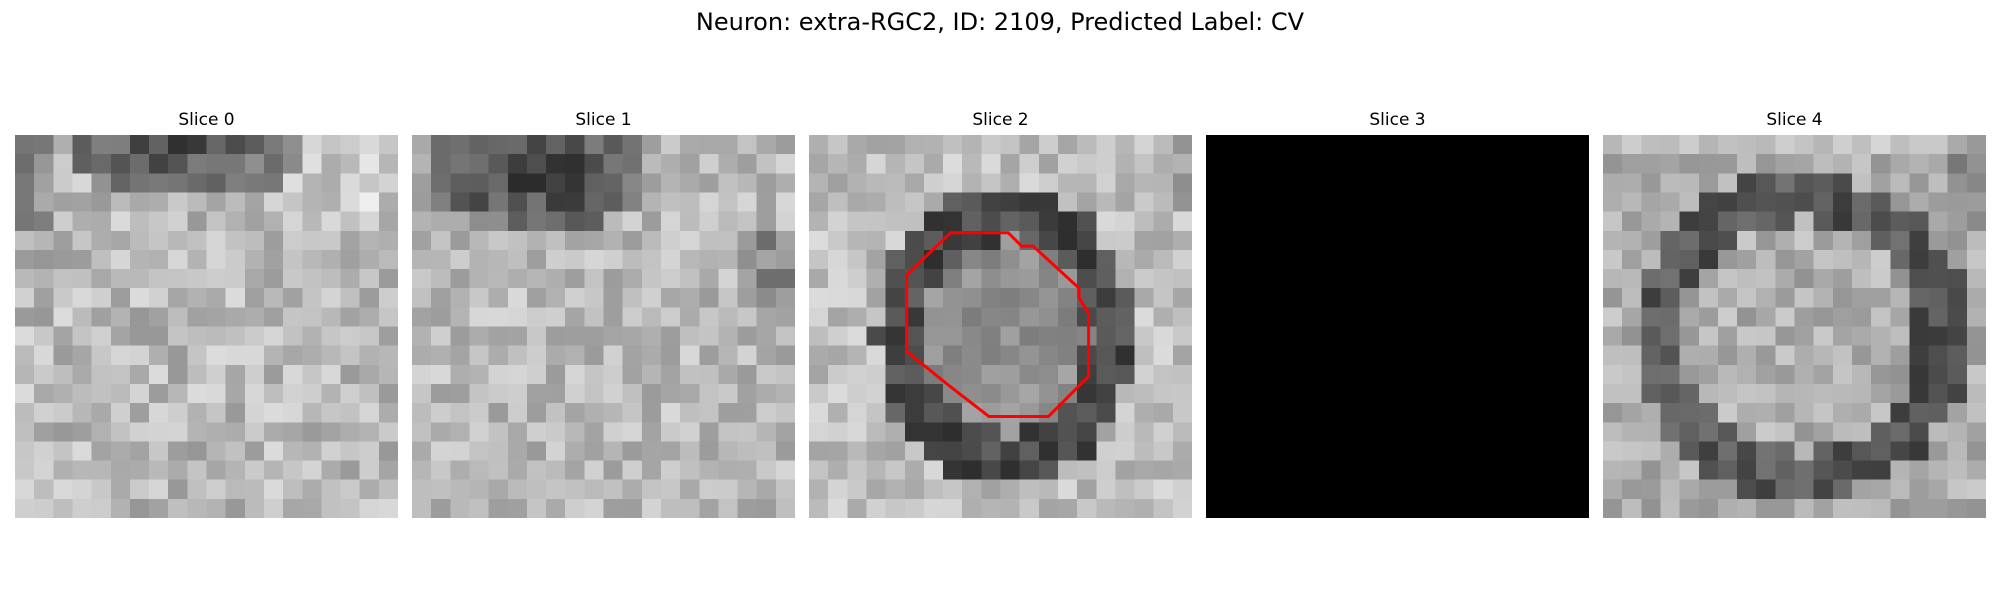 The image size is (2000, 600). What do you see at coordinates (603, 120) in the screenshot?
I see `slice-title: Slice 1` at bounding box center [603, 120].